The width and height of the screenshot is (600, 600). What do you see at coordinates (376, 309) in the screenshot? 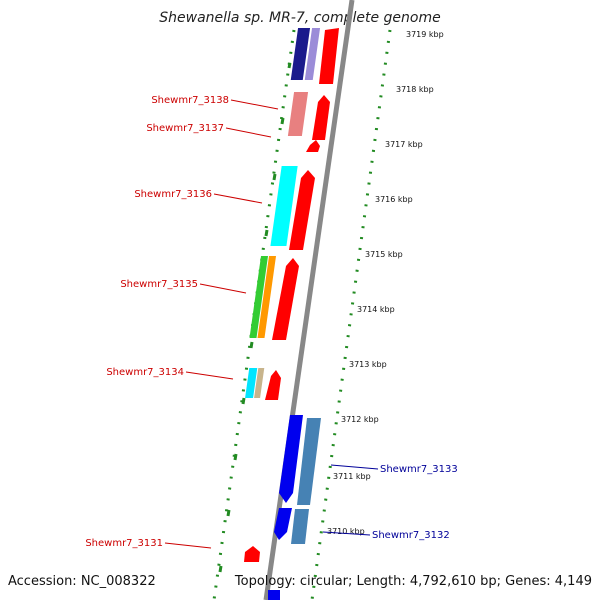
I see `kbp-label: 3714 kbp` at bounding box center [376, 309].